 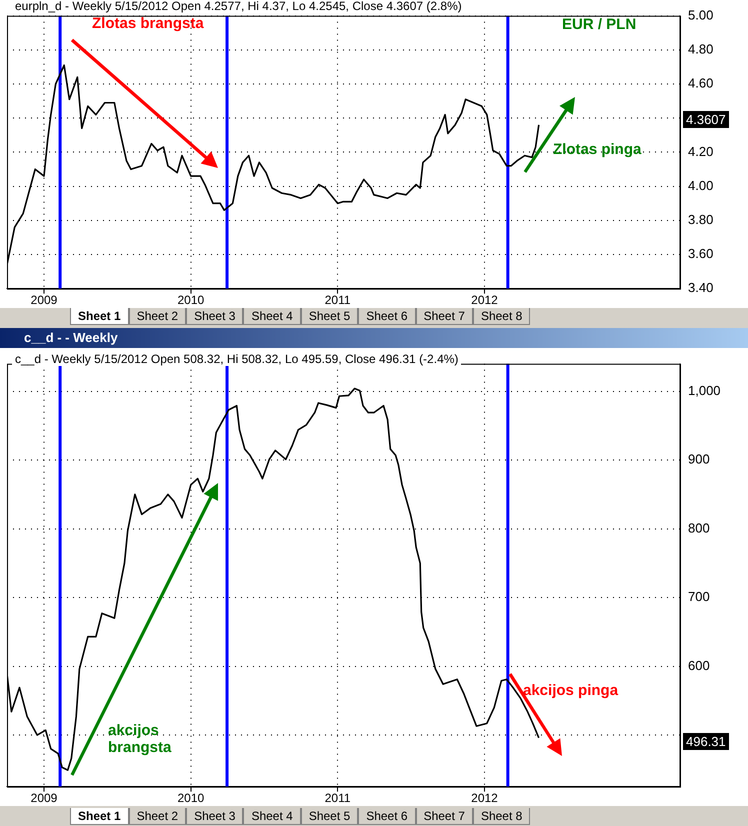 I want to click on annotation: Zlotas pinga, so click(x=597, y=149).